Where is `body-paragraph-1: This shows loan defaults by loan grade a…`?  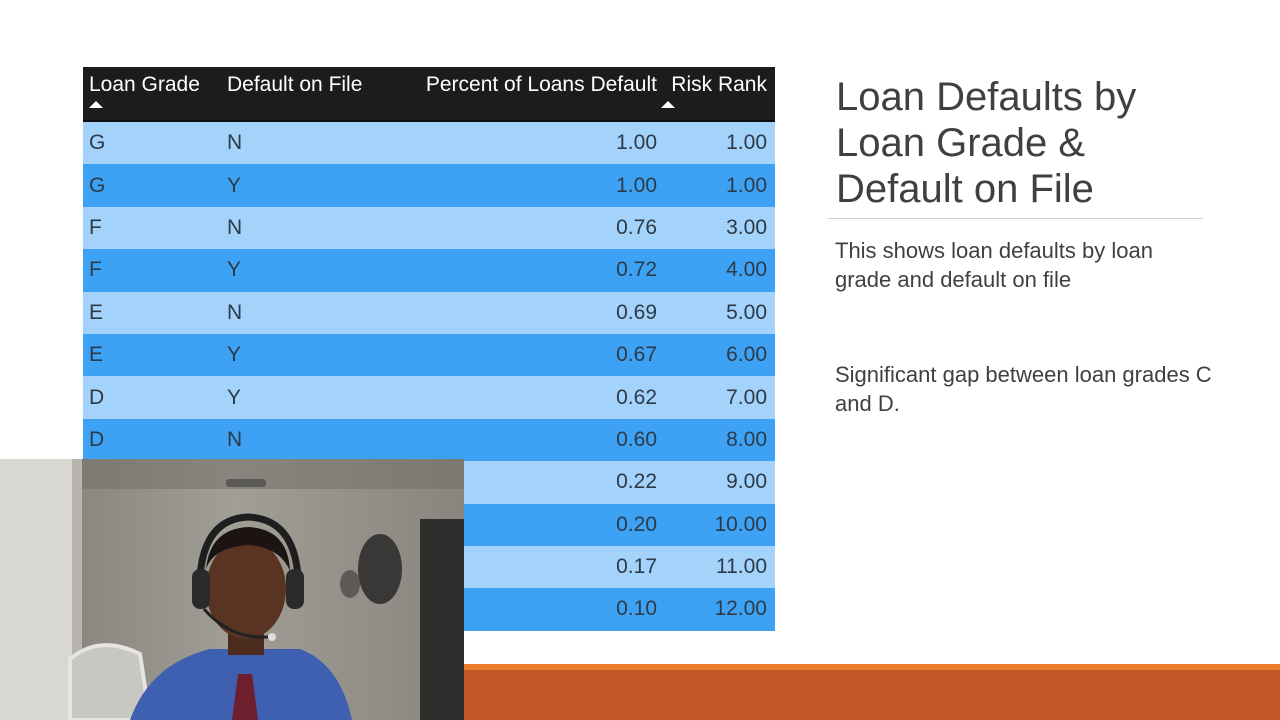 body-paragraph-1: This shows loan defaults by loan grade a… is located at coordinates (994, 265).